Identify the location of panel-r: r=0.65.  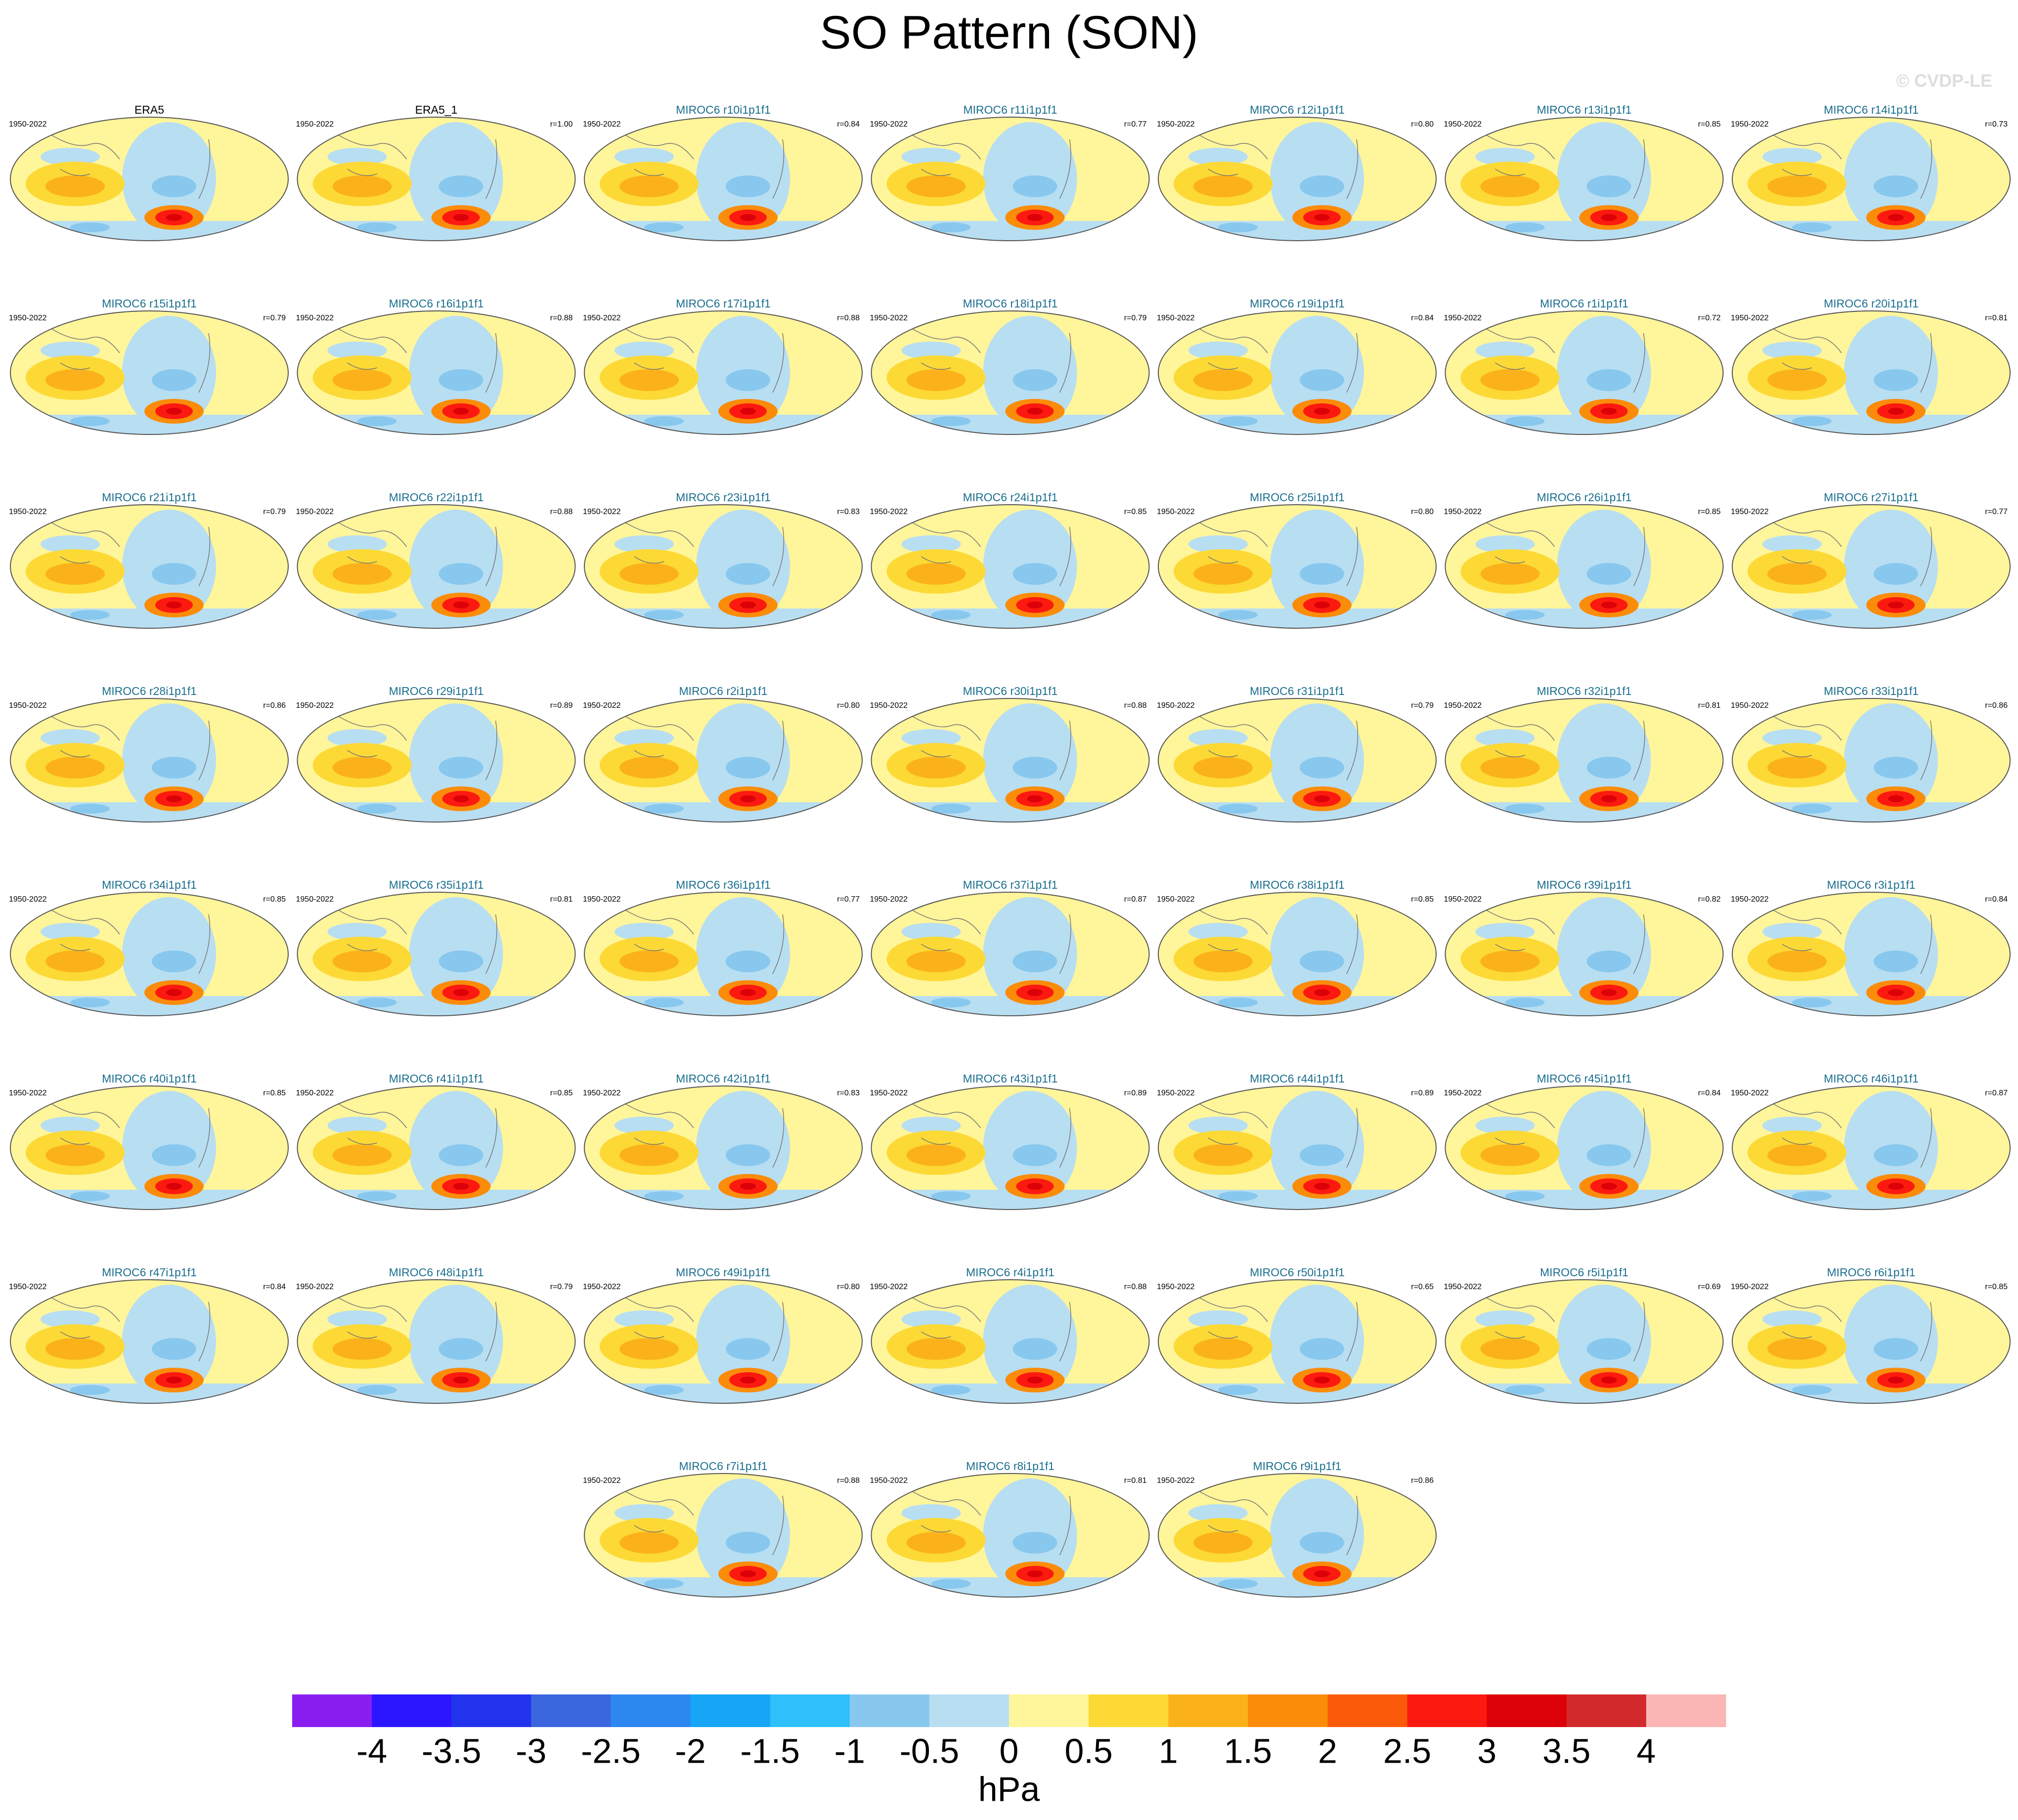
(1422, 1287).